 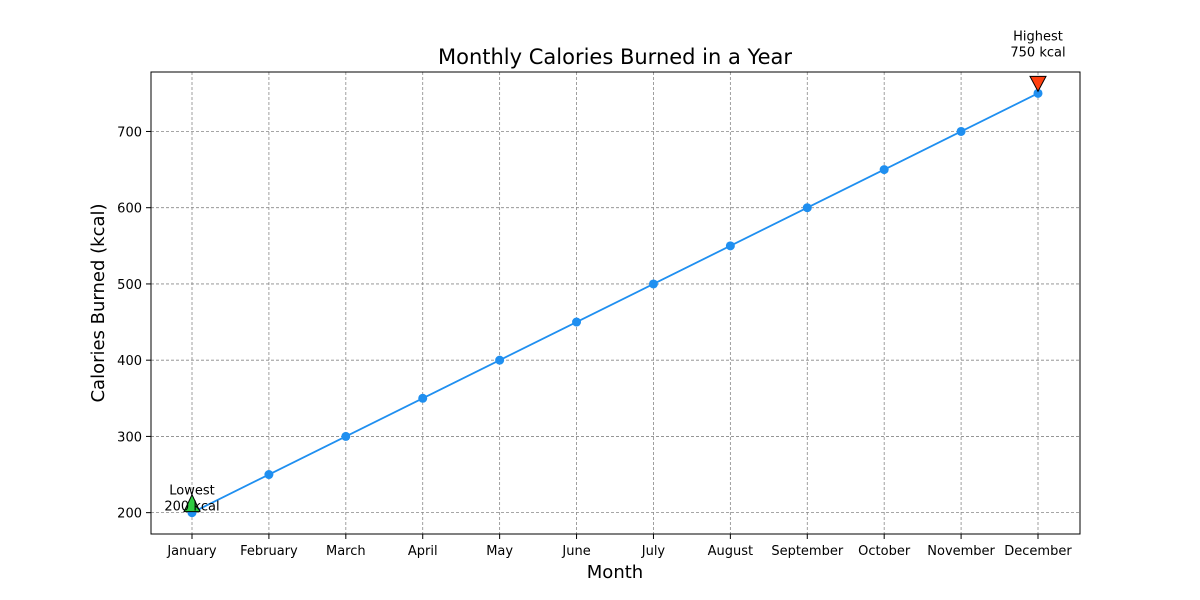 I want to click on y-tick-label: 700, so click(x=129, y=132).